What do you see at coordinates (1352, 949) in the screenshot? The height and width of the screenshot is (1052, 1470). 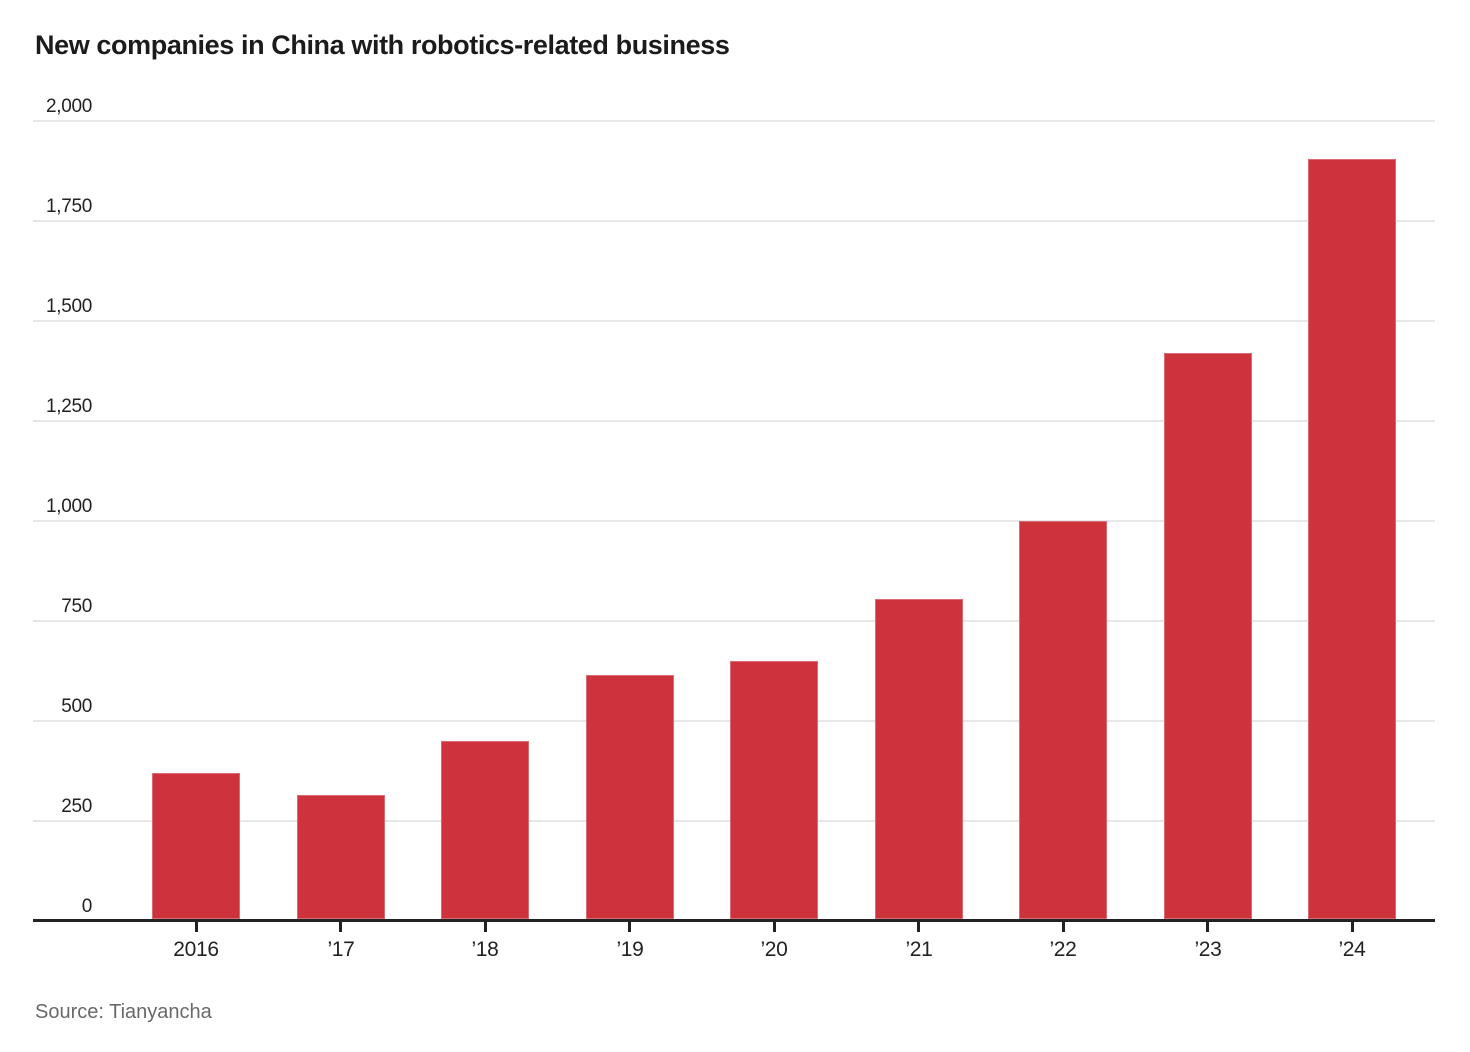 I see `x-tick-label: ’24` at bounding box center [1352, 949].